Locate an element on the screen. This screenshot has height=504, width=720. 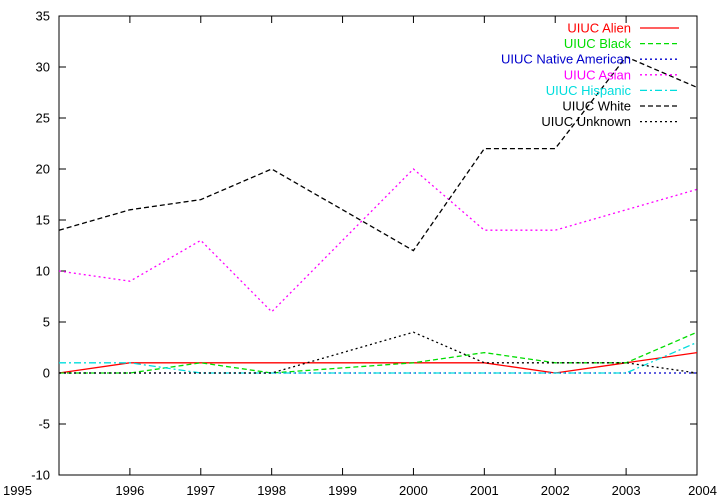
y-tick-label: -5 is located at coordinates (44, 424).